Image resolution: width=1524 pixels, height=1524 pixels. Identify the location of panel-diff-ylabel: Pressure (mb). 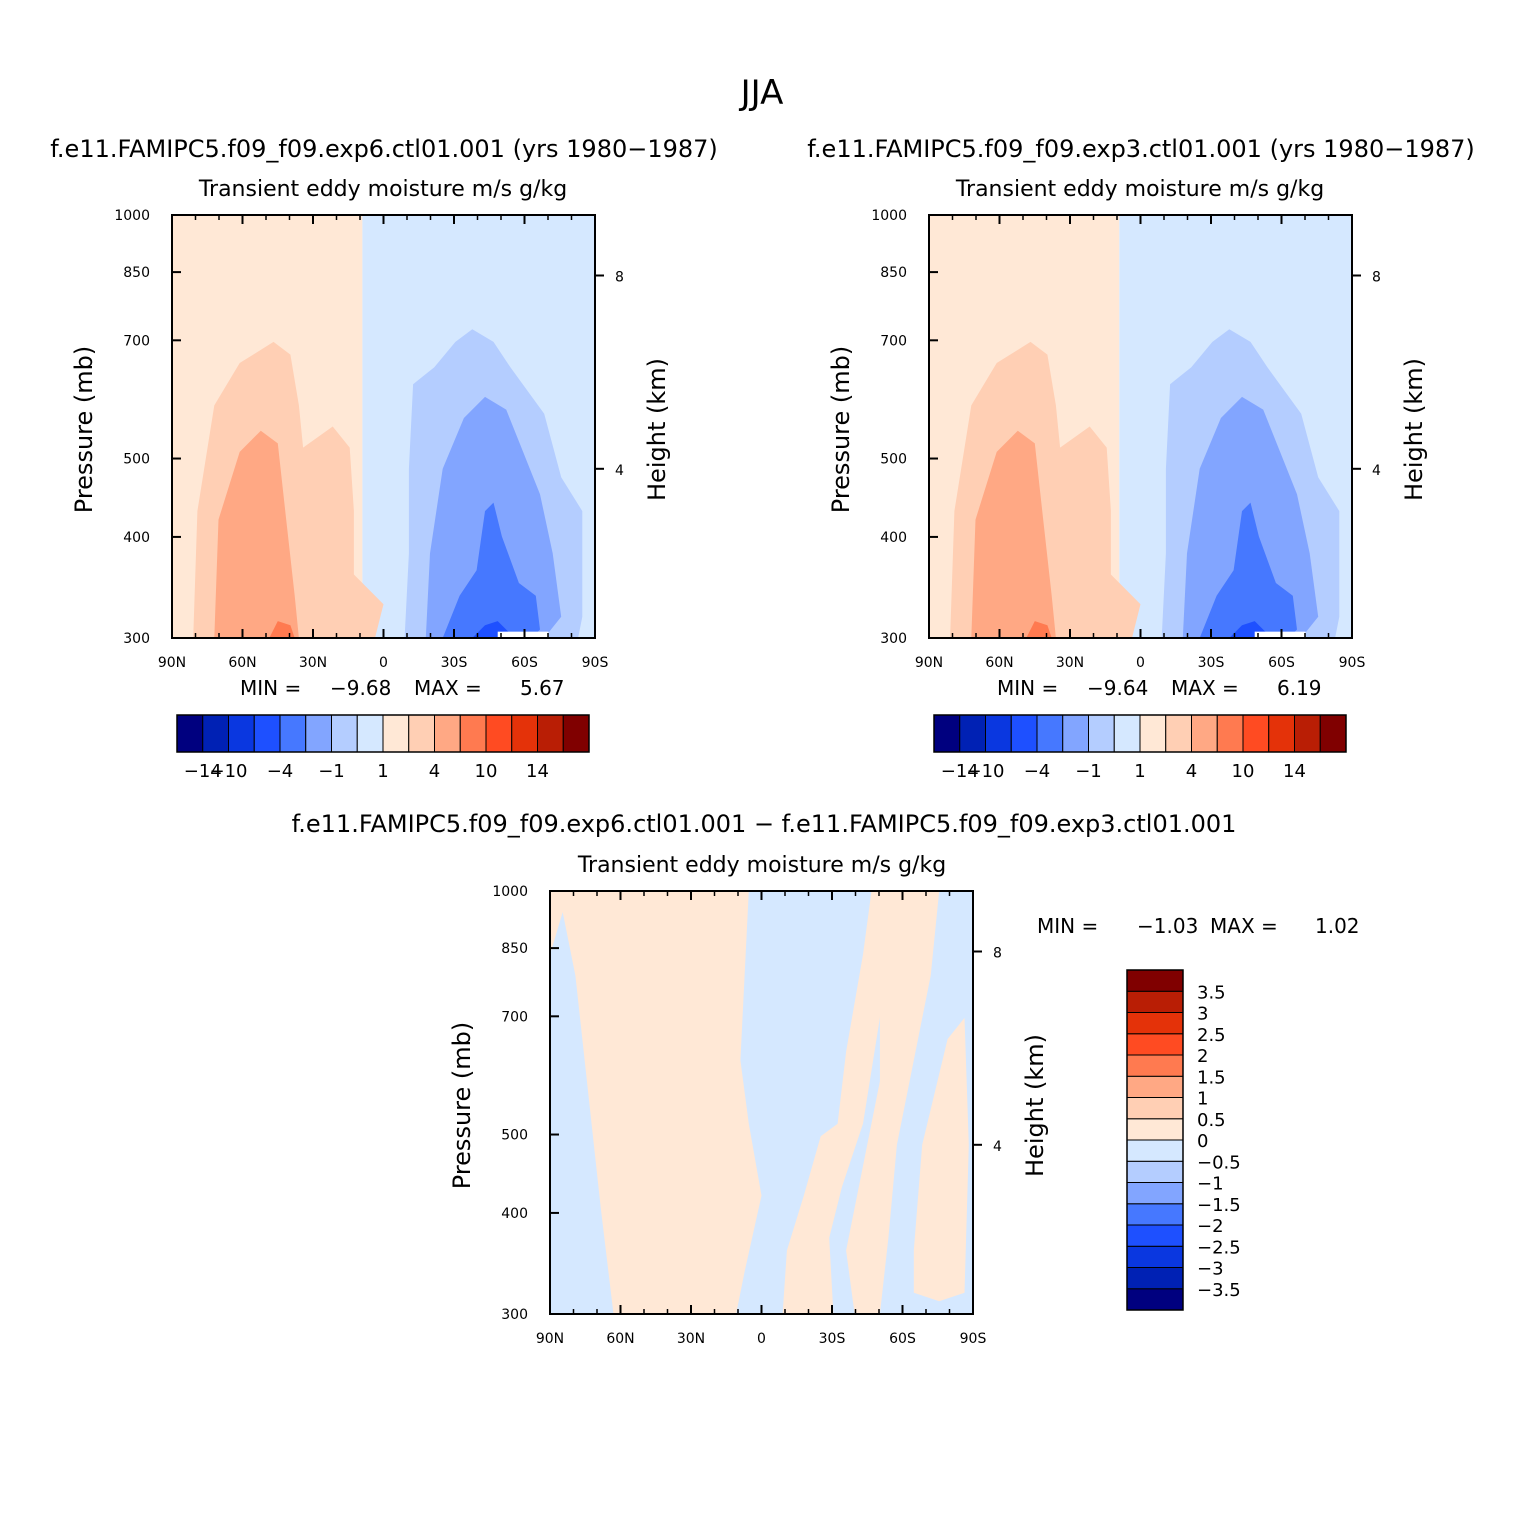
(462, 1105).